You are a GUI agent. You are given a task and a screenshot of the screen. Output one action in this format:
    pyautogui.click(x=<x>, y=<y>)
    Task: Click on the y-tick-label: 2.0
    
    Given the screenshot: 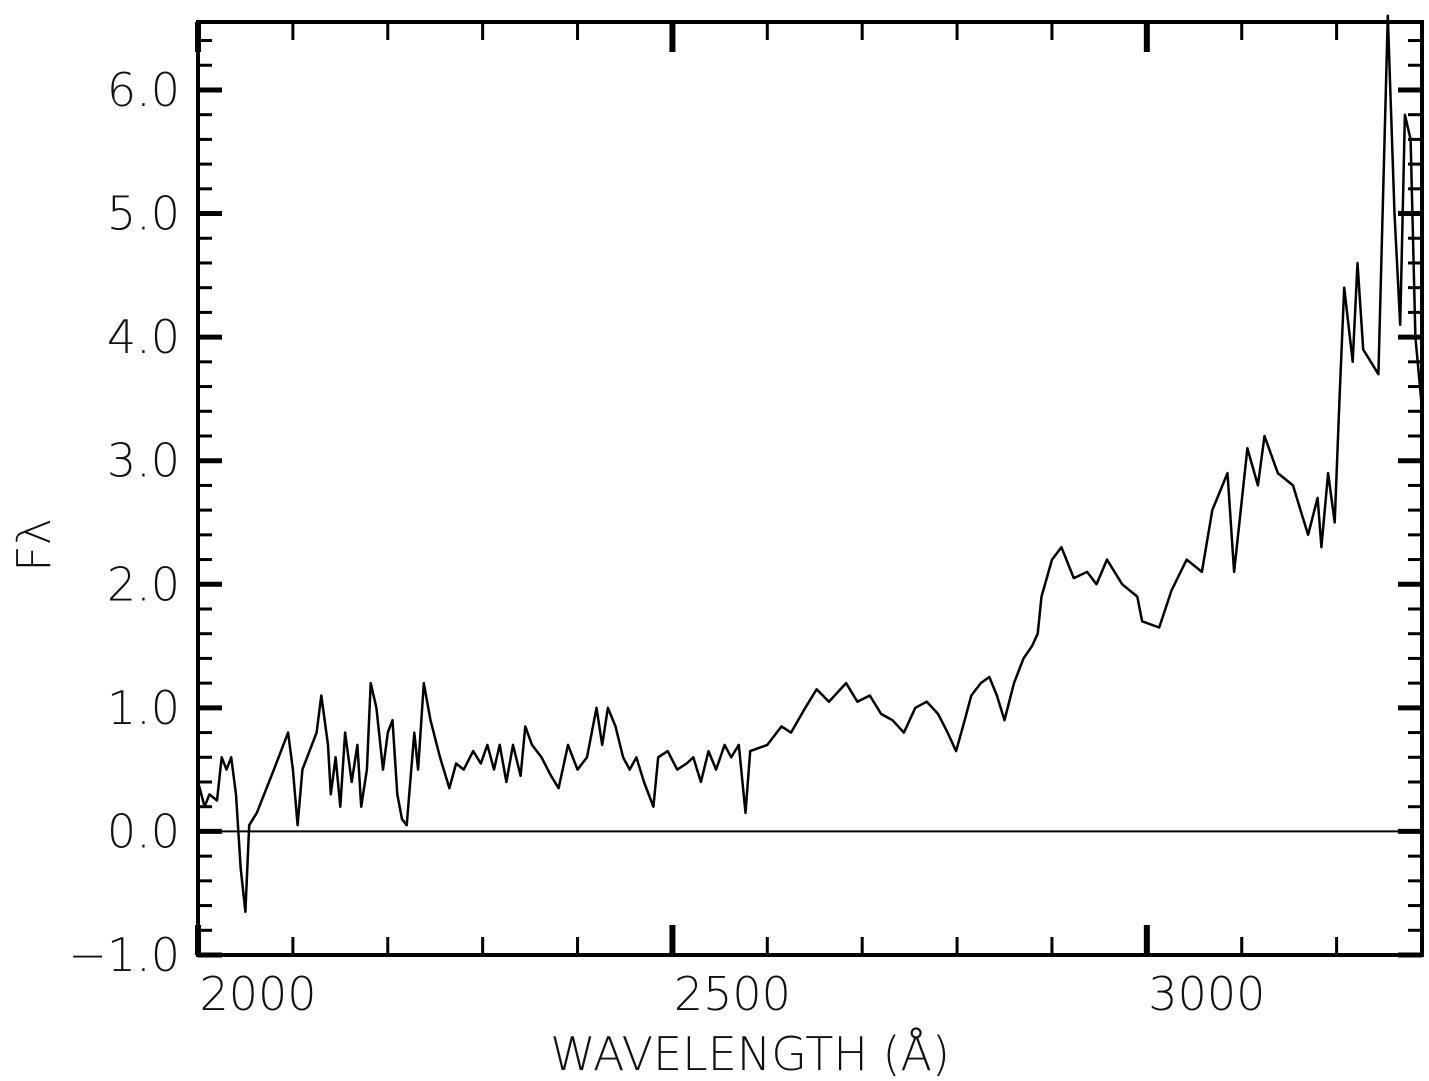 What is the action you would take?
    pyautogui.click(x=143, y=584)
    